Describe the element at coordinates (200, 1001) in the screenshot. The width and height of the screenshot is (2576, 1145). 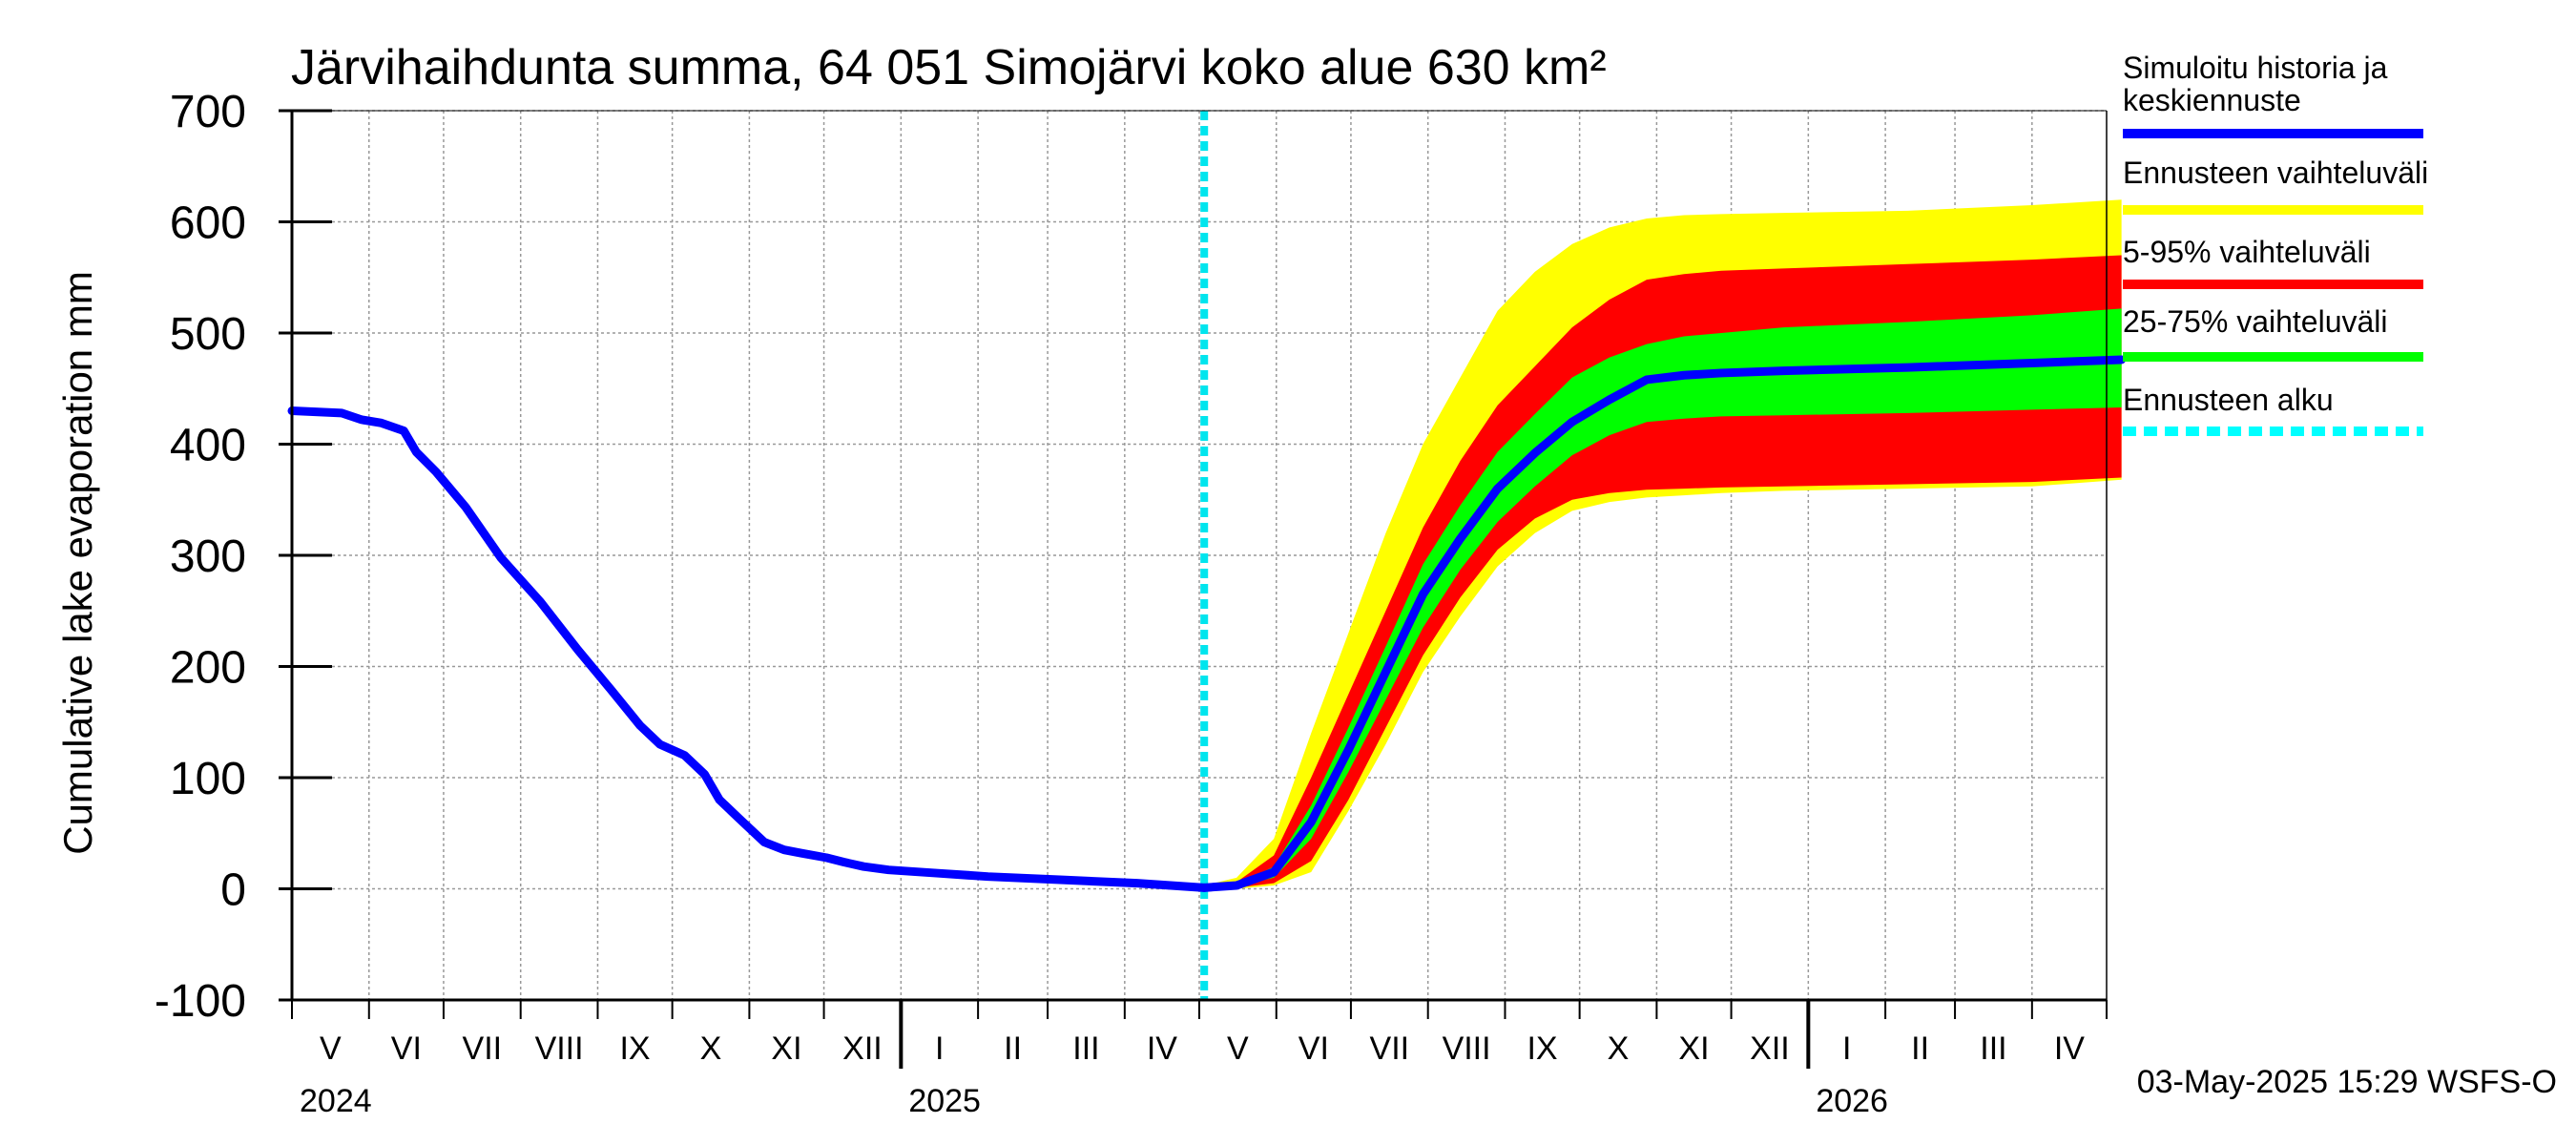
I see `y-tick-label: -100` at that location.